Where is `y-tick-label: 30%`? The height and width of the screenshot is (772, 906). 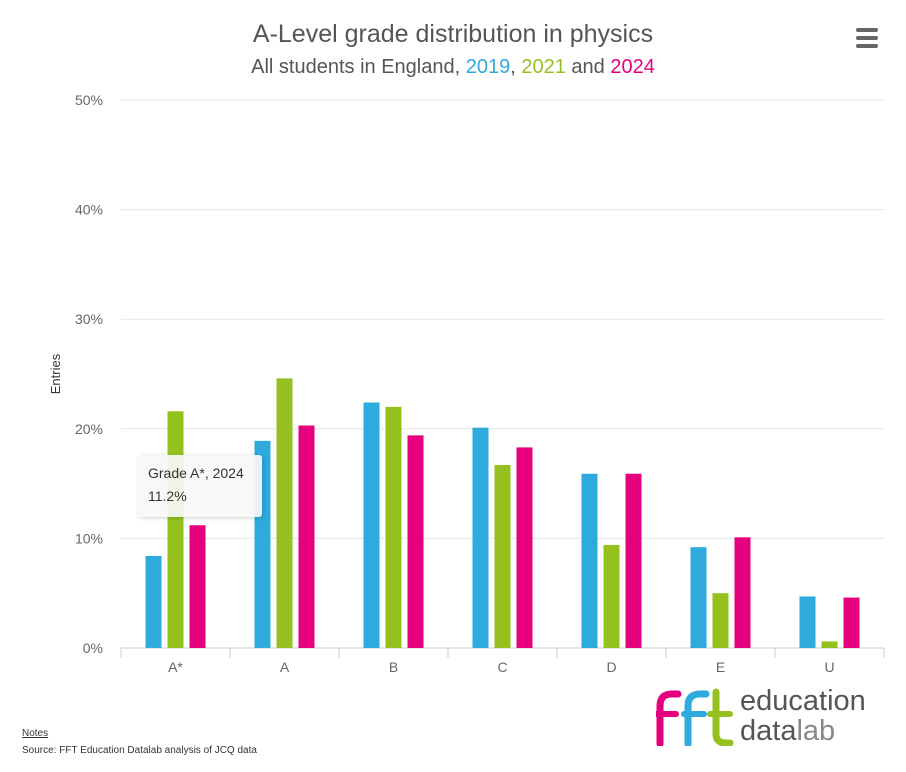 y-tick-label: 30% is located at coordinates (89, 319).